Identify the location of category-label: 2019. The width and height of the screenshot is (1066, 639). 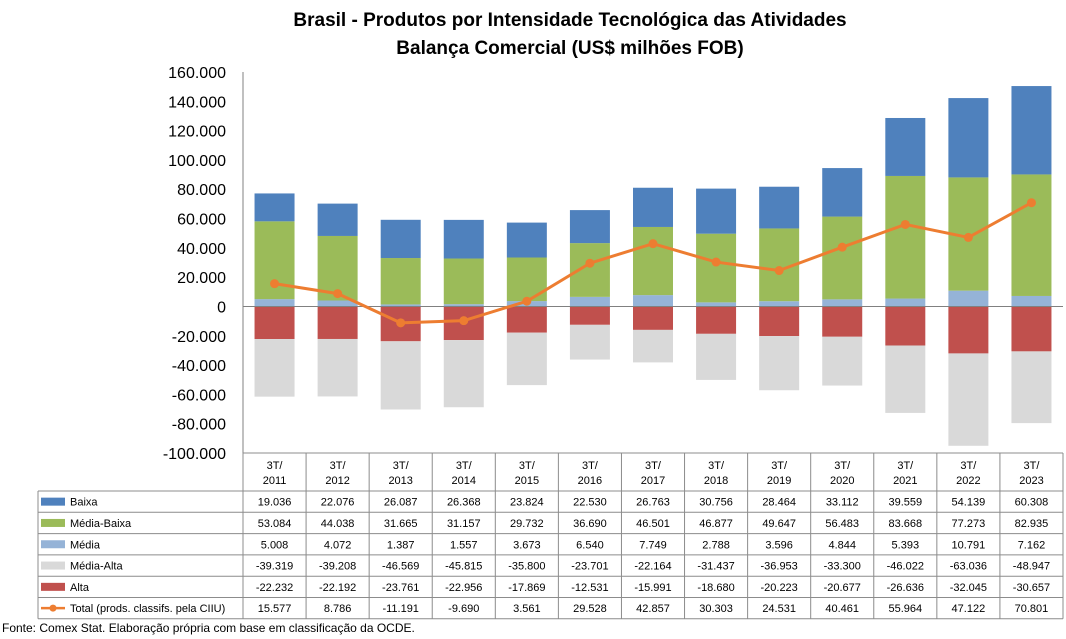
(779, 481).